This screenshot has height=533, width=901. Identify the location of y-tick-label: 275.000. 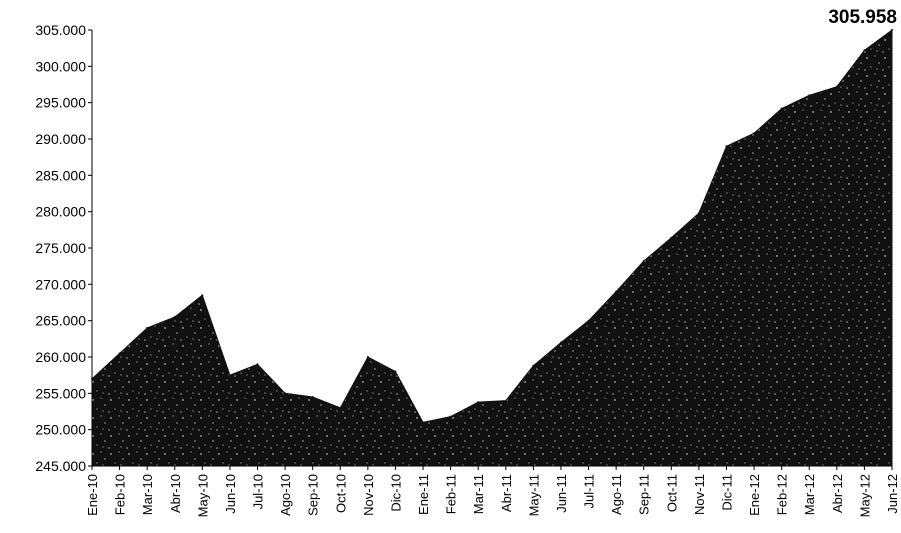
(60, 248).